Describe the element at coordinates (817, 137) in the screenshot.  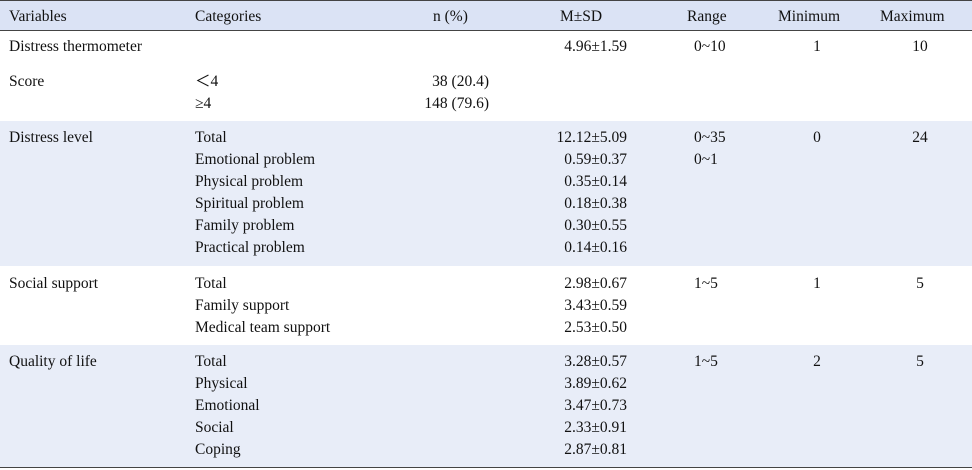
I see `minimum-distress-level: 0` at that location.